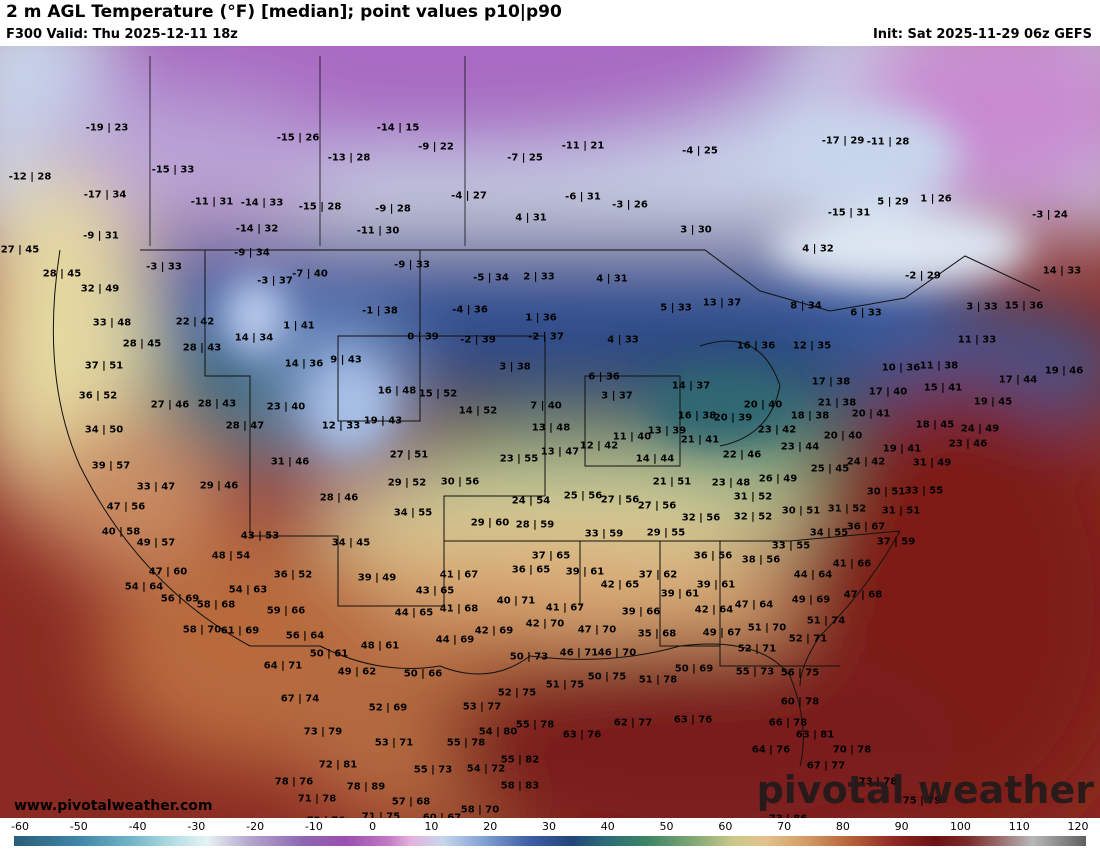  What do you see at coordinates (620, 585) in the screenshot?
I see `point-value-label: 42 | 65` at bounding box center [620, 585].